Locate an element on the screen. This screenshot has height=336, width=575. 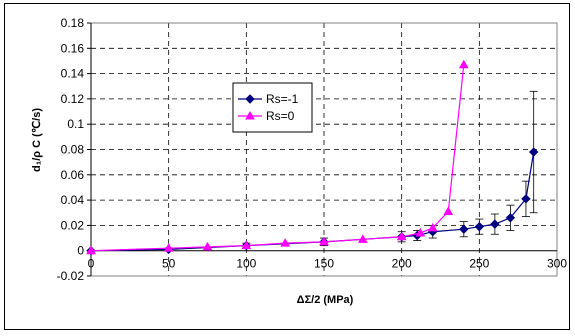
x-tick-label: 0 is located at coordinates (91, 264).